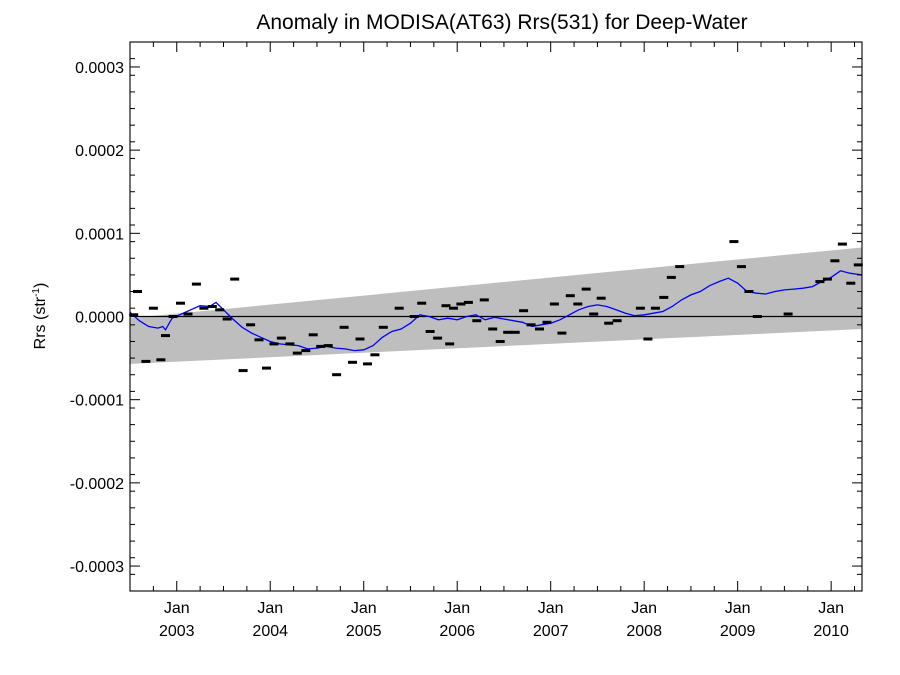 This screenshot has width=900, height=675. I want to click on x-tick-year-label: 2003, so click(177, 631).